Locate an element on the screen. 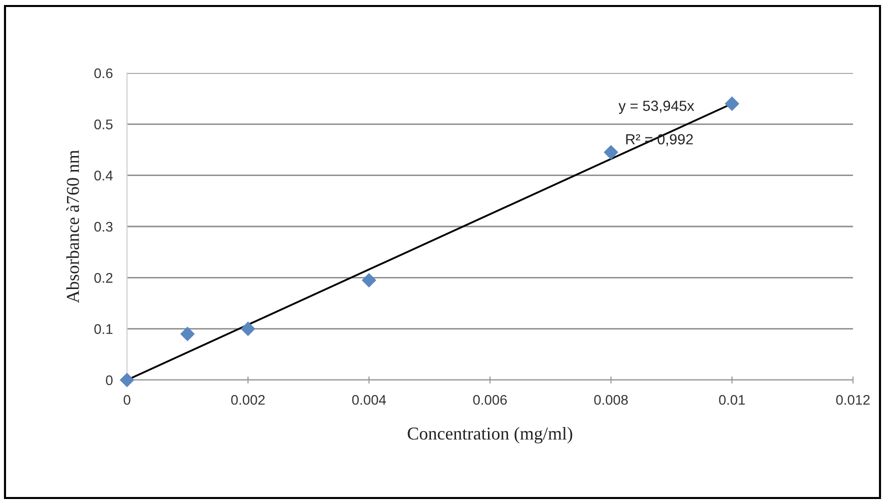 The height and width of the screenshot is (503, 884). x-tick-label: 0.006 is located at coordinates (490, 399).